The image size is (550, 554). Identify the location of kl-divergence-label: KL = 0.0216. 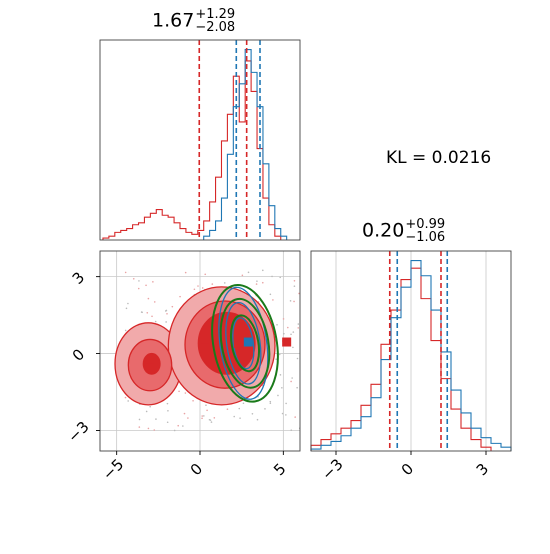
(439, 158).